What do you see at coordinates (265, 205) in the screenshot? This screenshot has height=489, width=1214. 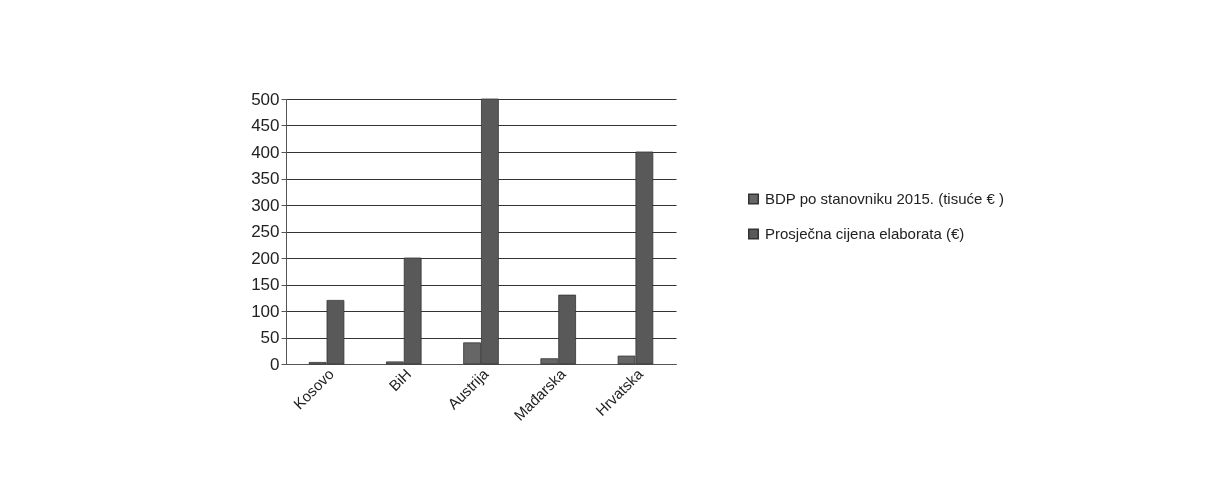 I see `y-tick-label: 300` at bounding box center [265, 205].